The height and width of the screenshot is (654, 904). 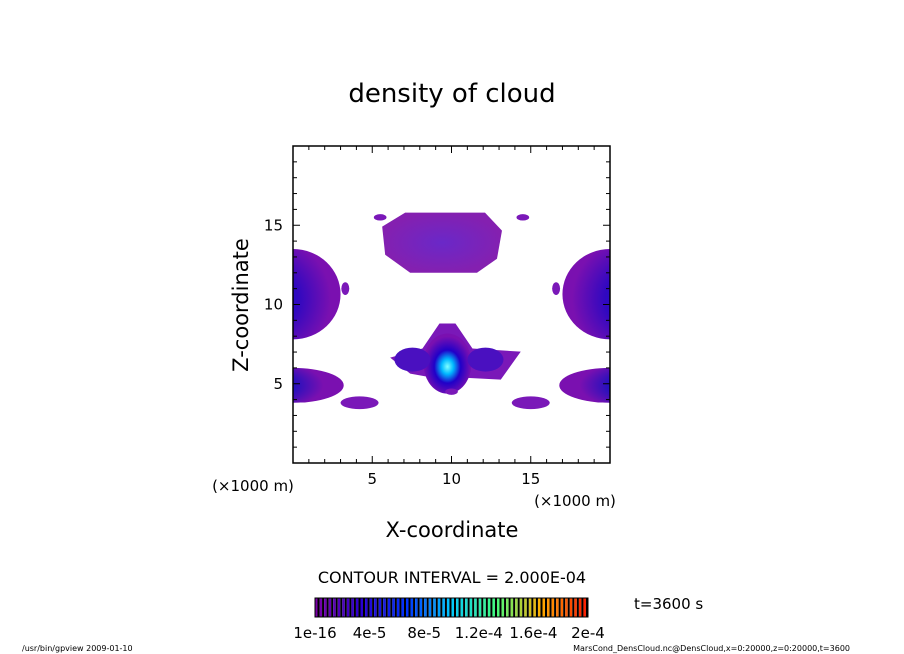 I want to click on footer-left: /usr/bin/gpview 2009-01-10, so click(x=77, y=648).